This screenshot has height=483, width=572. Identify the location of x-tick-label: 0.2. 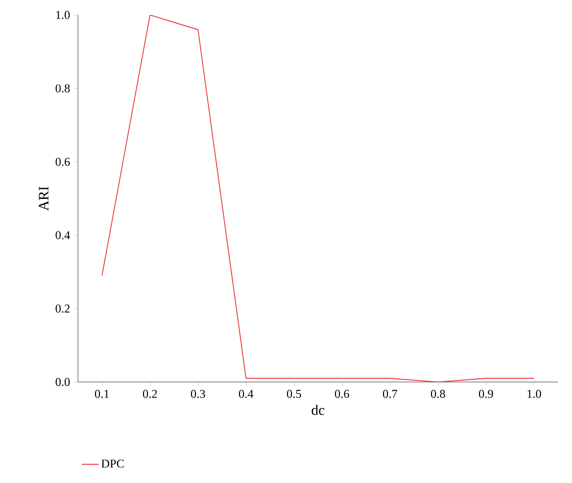
(149, 394).